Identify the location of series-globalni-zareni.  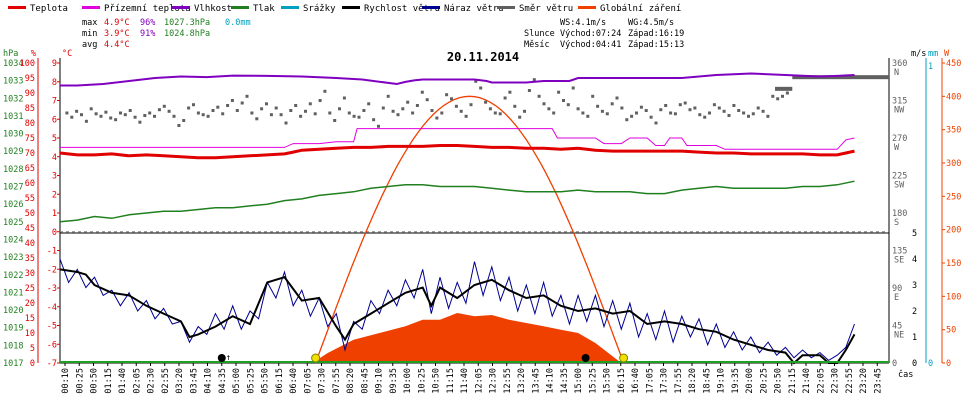
(467, 338).